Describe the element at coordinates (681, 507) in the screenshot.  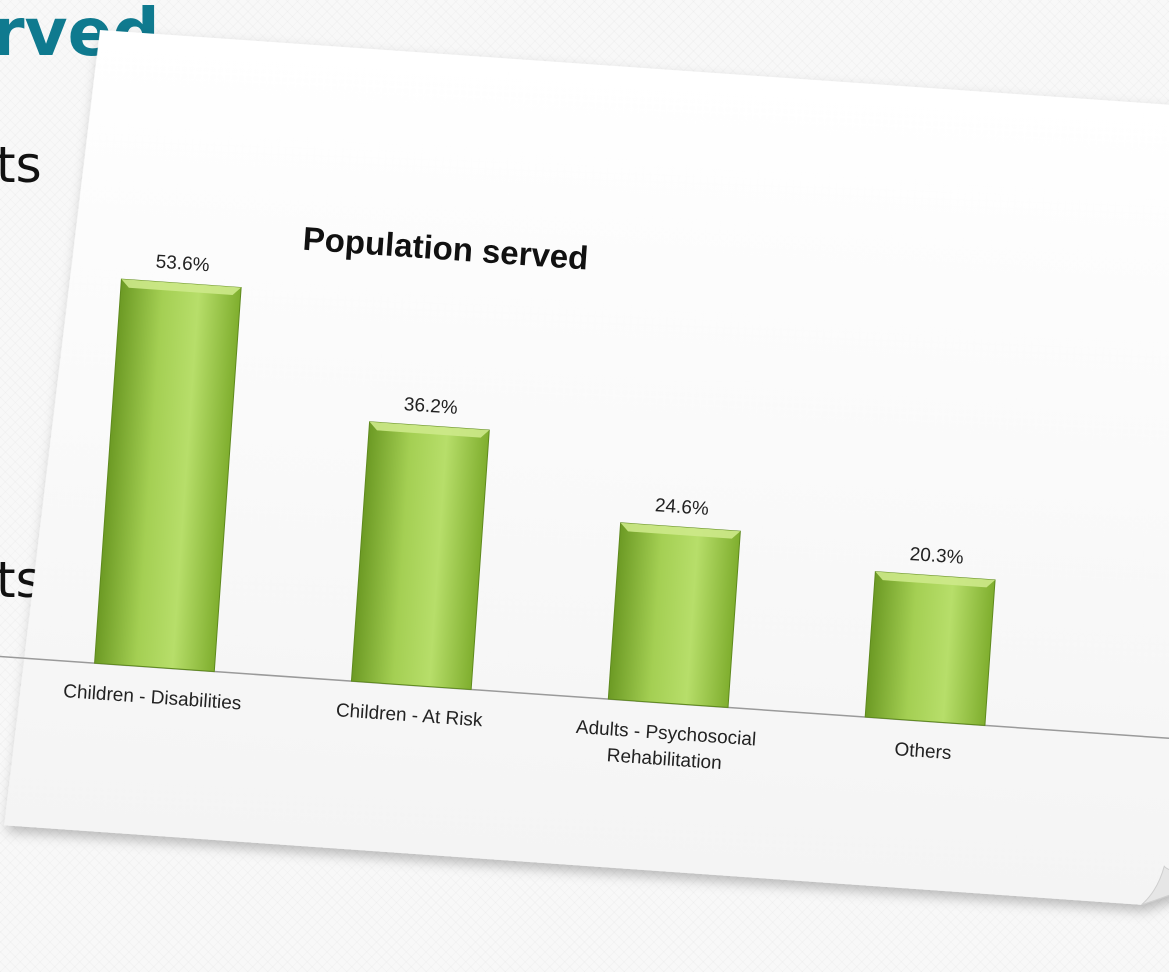
I see `data-label: 24.6%` at that location.